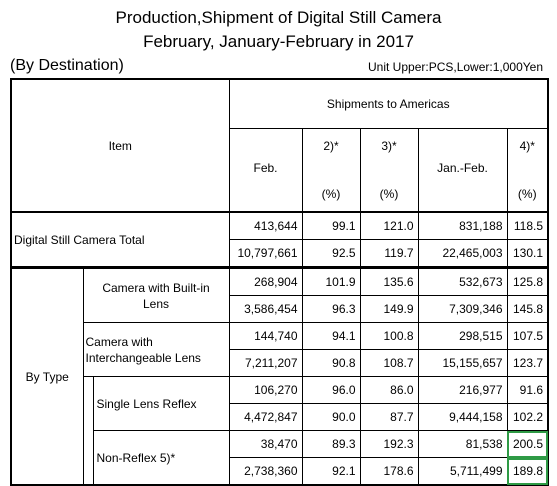 The image size is (557, 486). Describe the element at coordinates (67, 65) in the screenshot. I see `destination-label: (By Destination)` at that location.